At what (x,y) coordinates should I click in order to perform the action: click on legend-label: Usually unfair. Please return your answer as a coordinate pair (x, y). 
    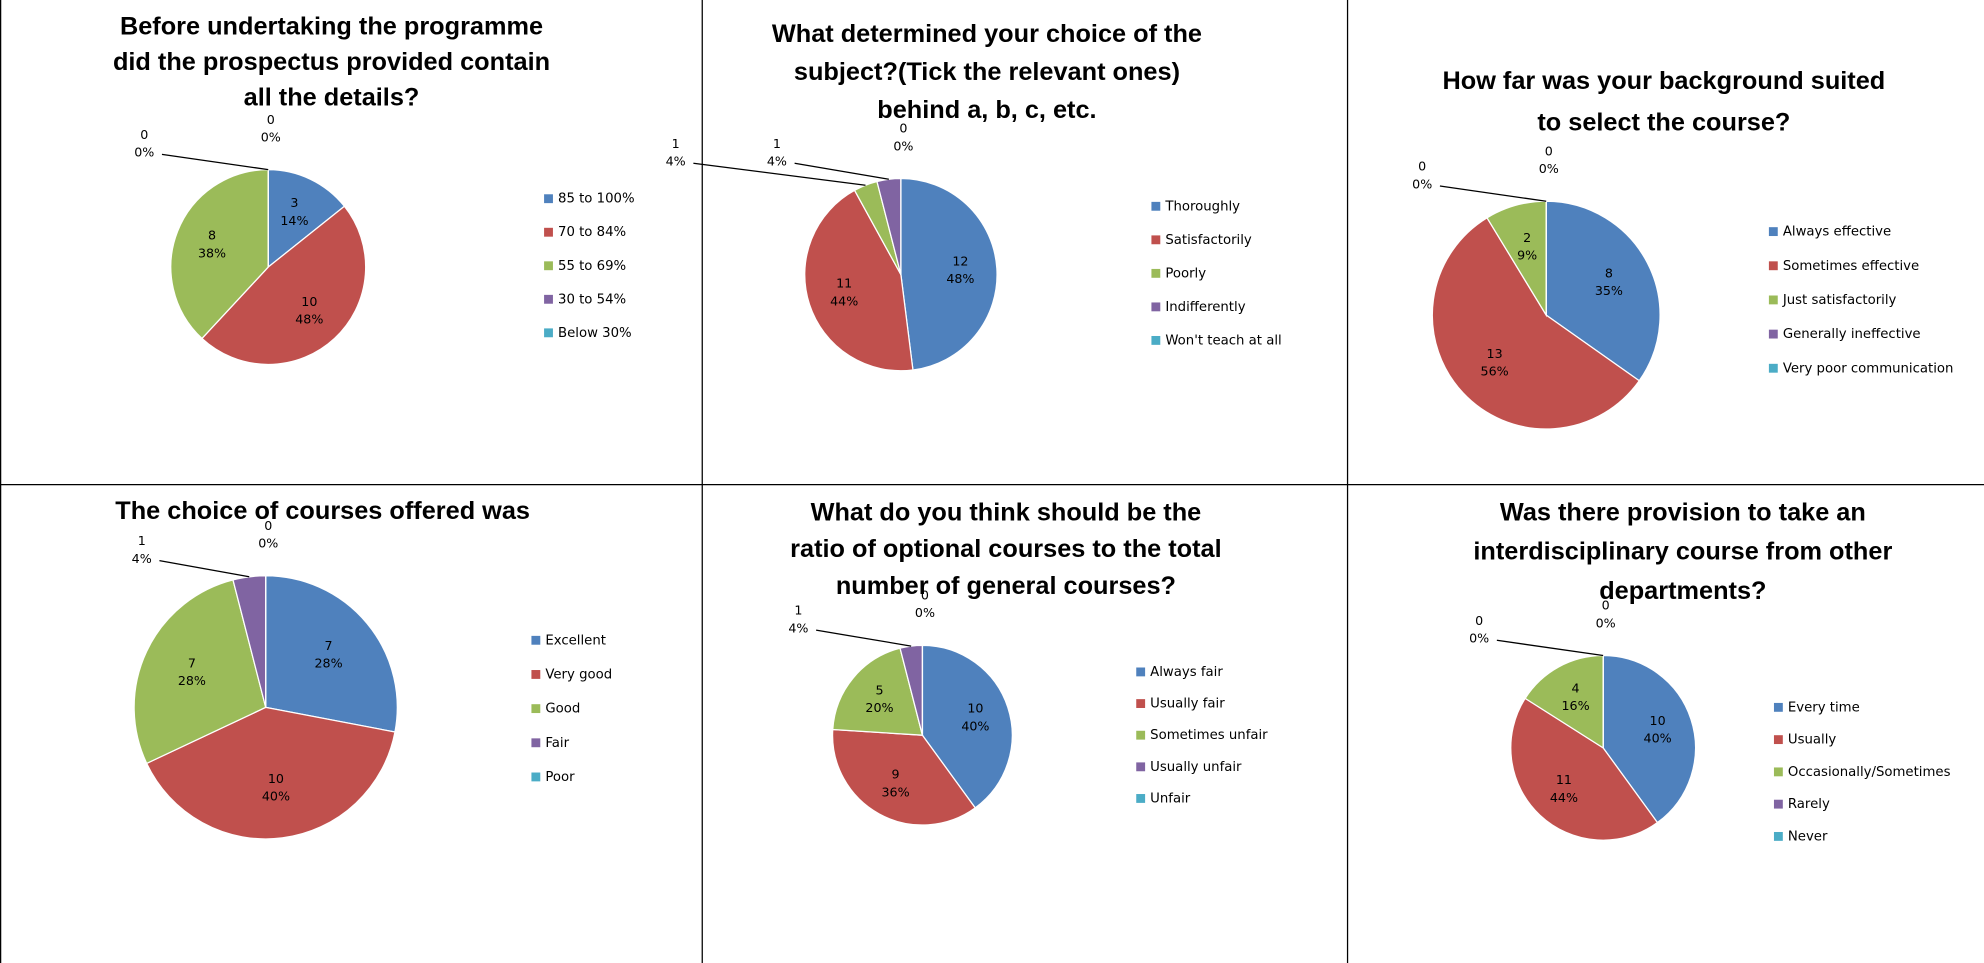
    Looking at the image, I should click on (1196, 767).